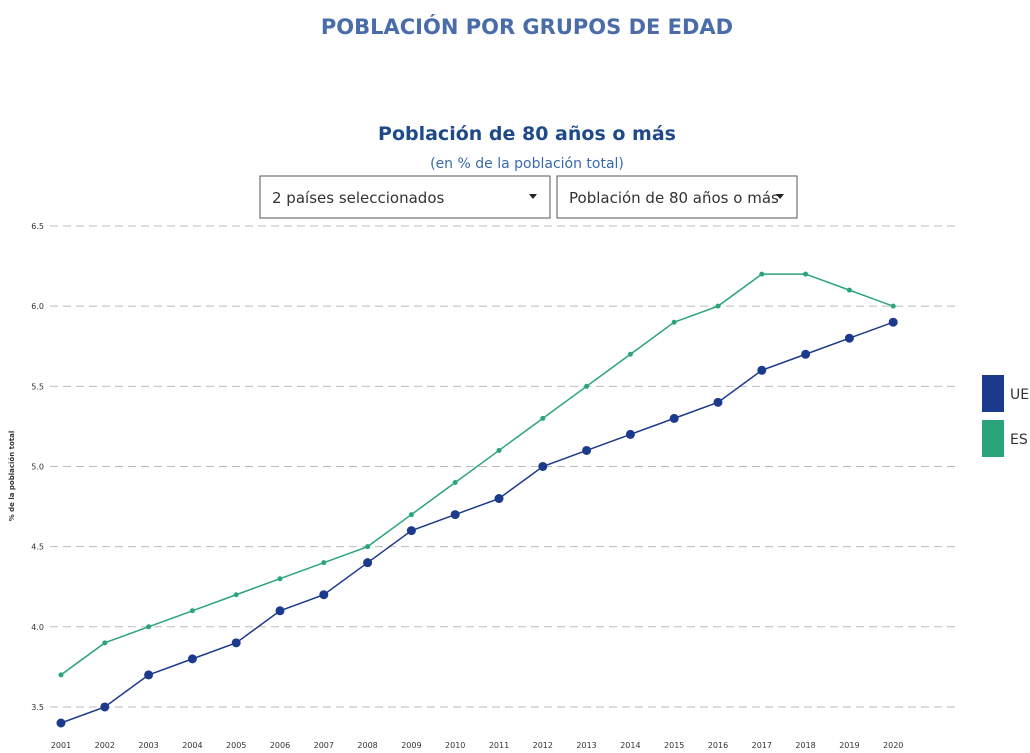 Image resolution: width=1030 pixels, height=753 pixels. What do you see at coordinates (455, 745) in the screenshot?
I see `x-tick-label: 2010` at bounding box center [455, 745].